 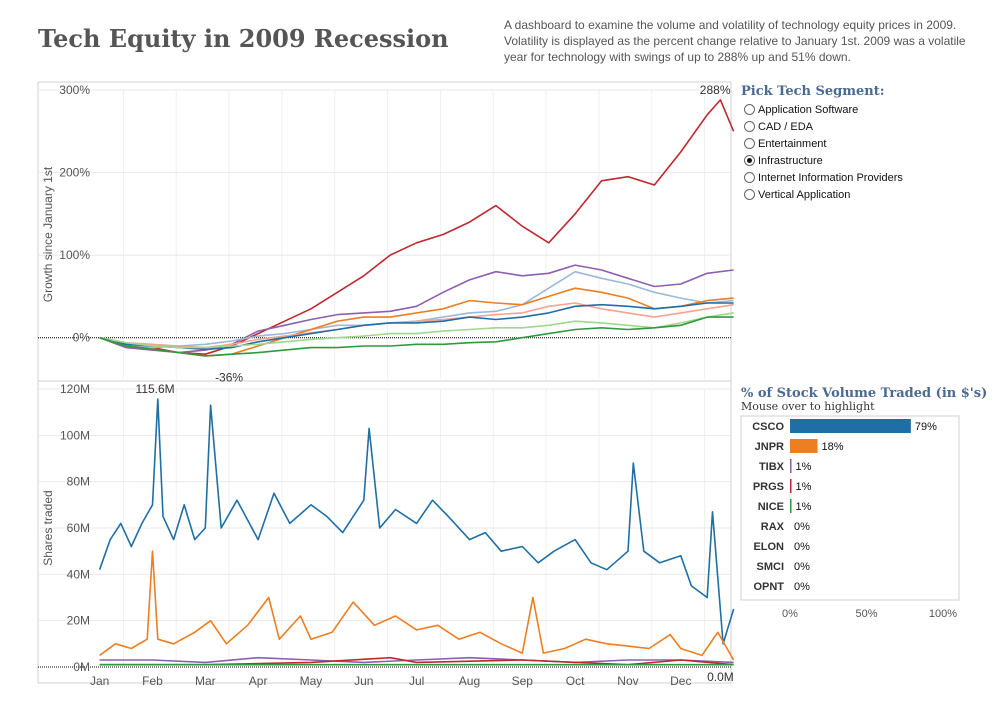 I want to click on y-tick-label: 100%, so click(x=74, y=255).